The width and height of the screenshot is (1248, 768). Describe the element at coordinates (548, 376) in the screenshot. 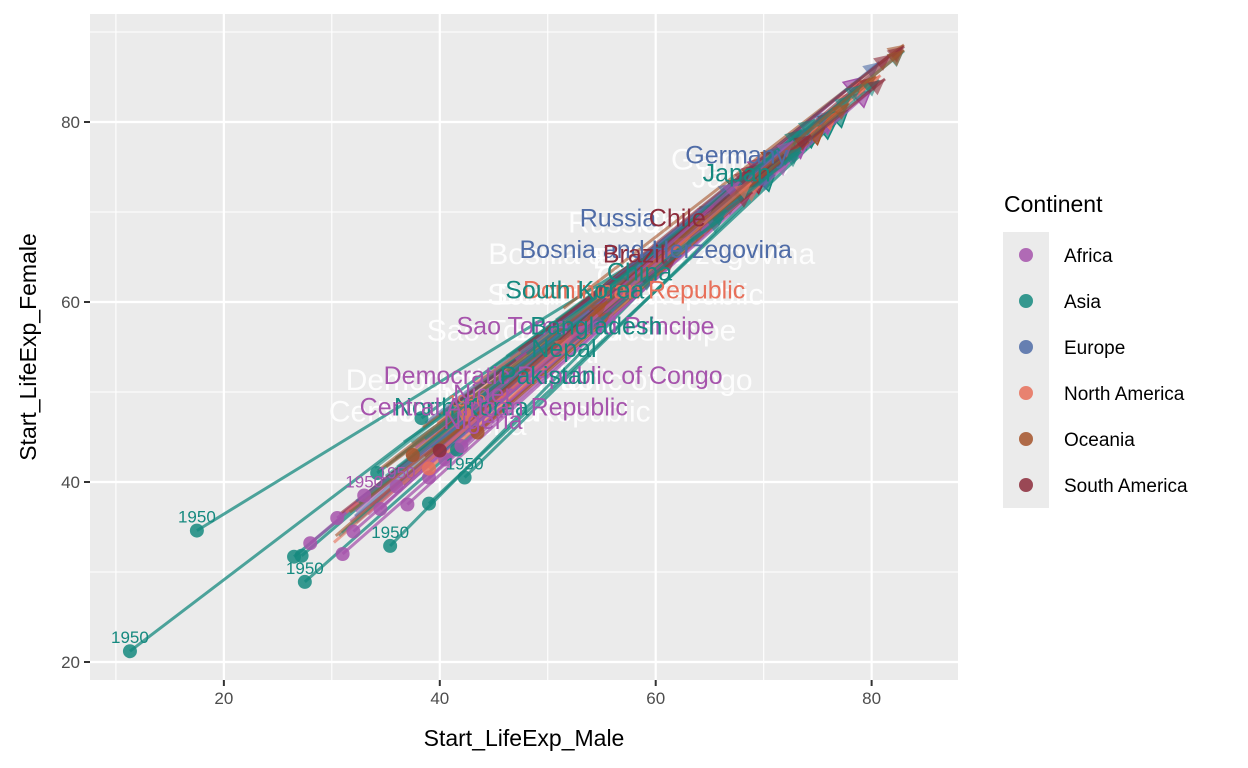

I see `country-label: Pakistan` at that location.